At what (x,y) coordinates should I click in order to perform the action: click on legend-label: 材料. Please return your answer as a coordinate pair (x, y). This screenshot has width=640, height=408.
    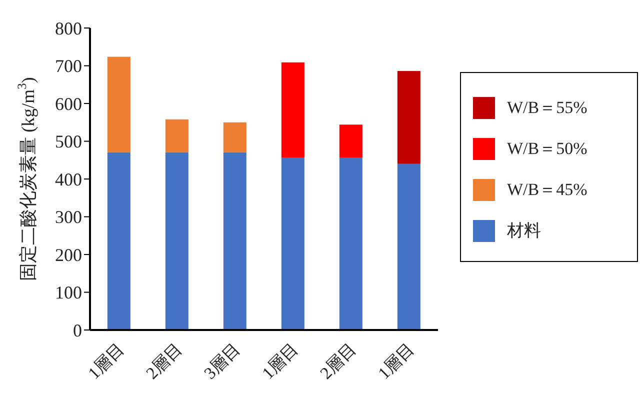
    Looking at the image, I should click on (524, 231).